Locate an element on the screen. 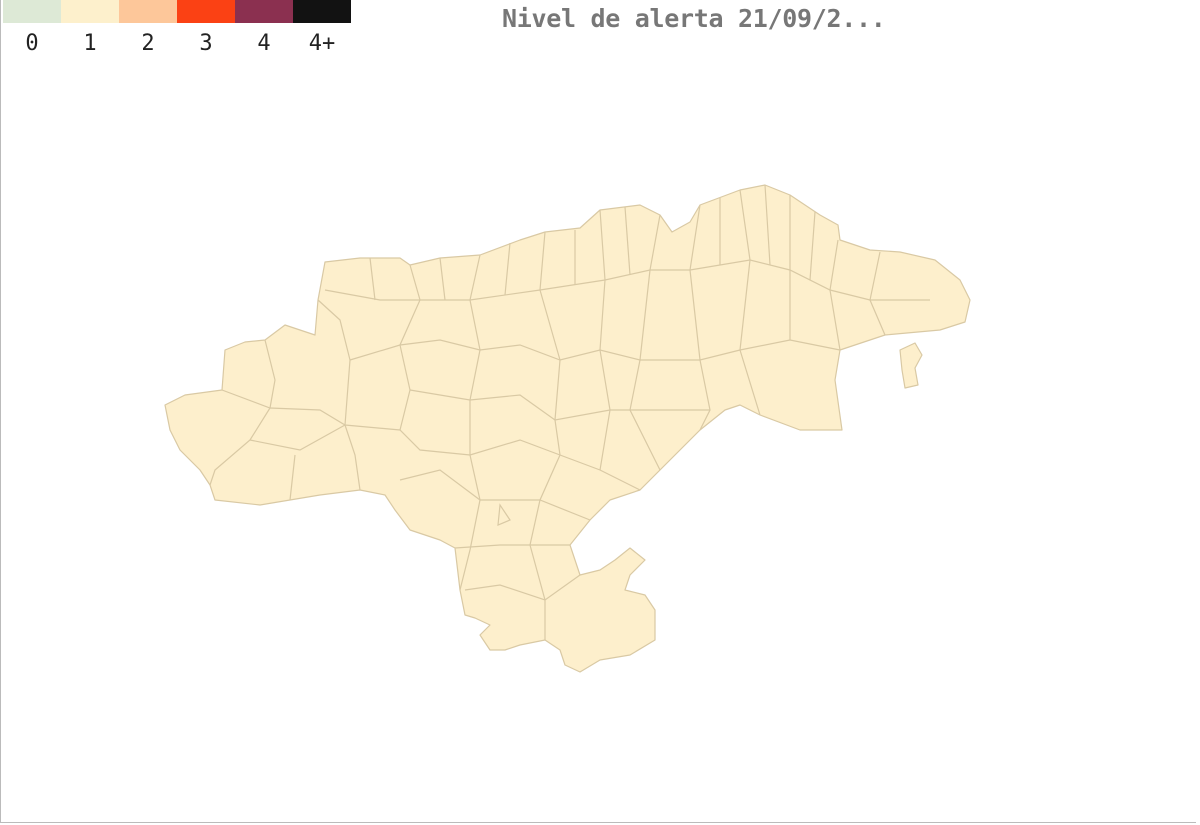 This screenshot has width=1200, height=825. legend-label: 0 is located at coordinates (32, 43).